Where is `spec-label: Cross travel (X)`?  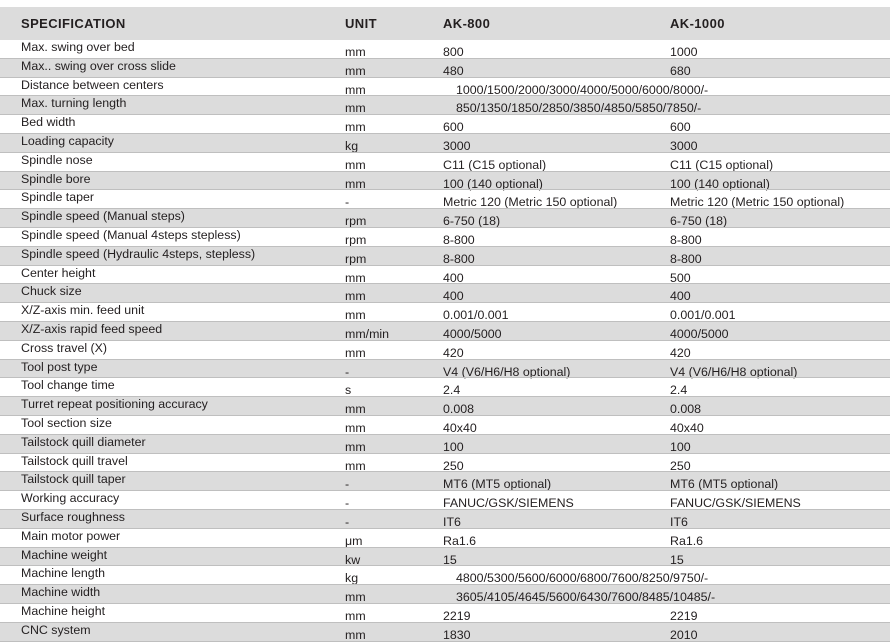
spec-label: Cross travel (X) is located at coordinates (64, 347).